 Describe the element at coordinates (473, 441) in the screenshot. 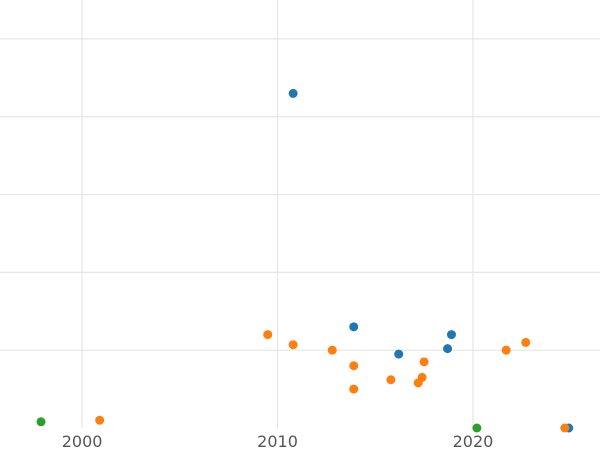

I see `x-tick-label: 2020` at that location.